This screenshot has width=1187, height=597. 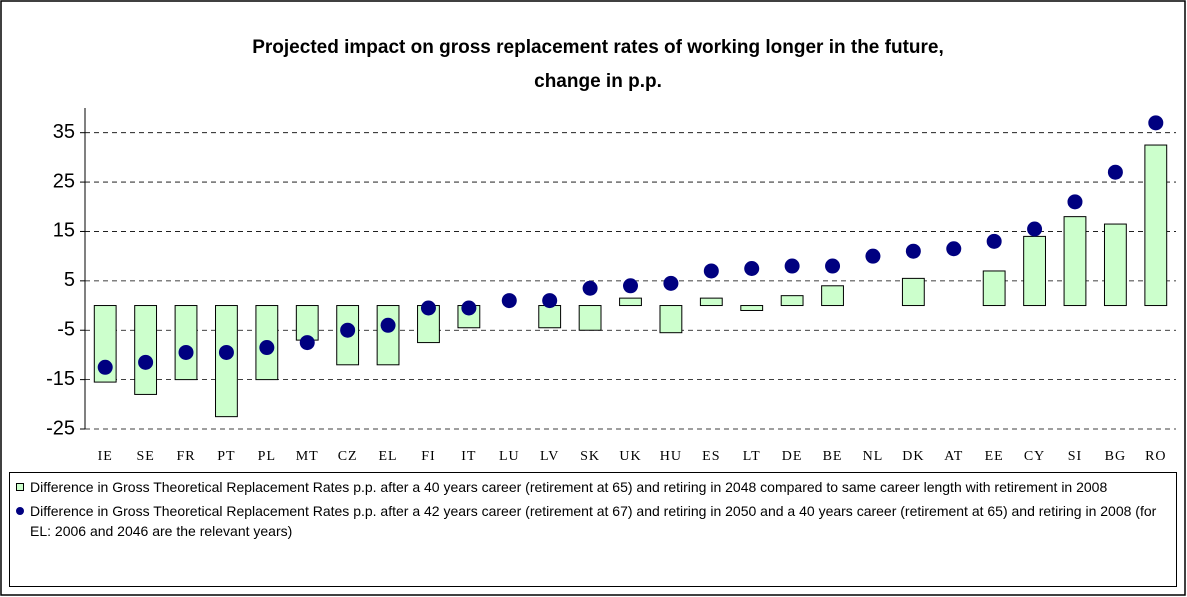 I want to click on x-tick-label: UK, so click(x=630, y=456).